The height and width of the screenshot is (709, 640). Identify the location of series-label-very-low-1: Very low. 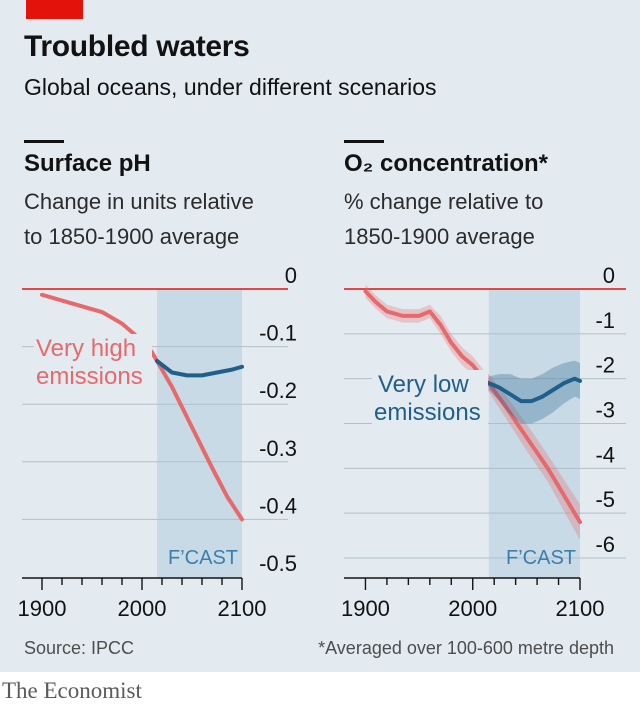
(423, 384).